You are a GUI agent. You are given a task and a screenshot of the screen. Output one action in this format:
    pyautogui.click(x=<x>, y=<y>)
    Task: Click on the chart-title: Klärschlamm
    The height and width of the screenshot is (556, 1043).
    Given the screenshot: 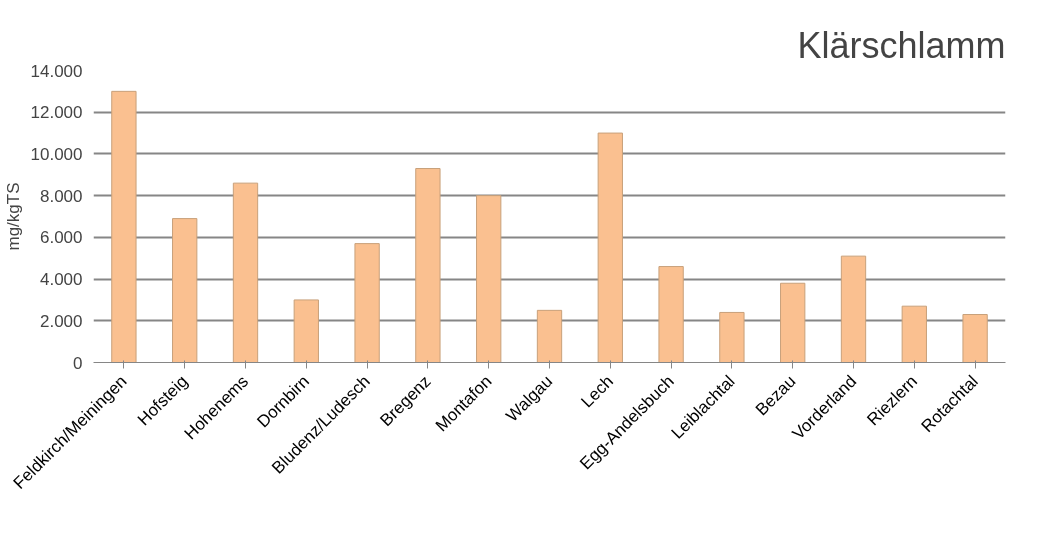 What is the action you would take?
    pyautogui.click(x=901, y=45)
    